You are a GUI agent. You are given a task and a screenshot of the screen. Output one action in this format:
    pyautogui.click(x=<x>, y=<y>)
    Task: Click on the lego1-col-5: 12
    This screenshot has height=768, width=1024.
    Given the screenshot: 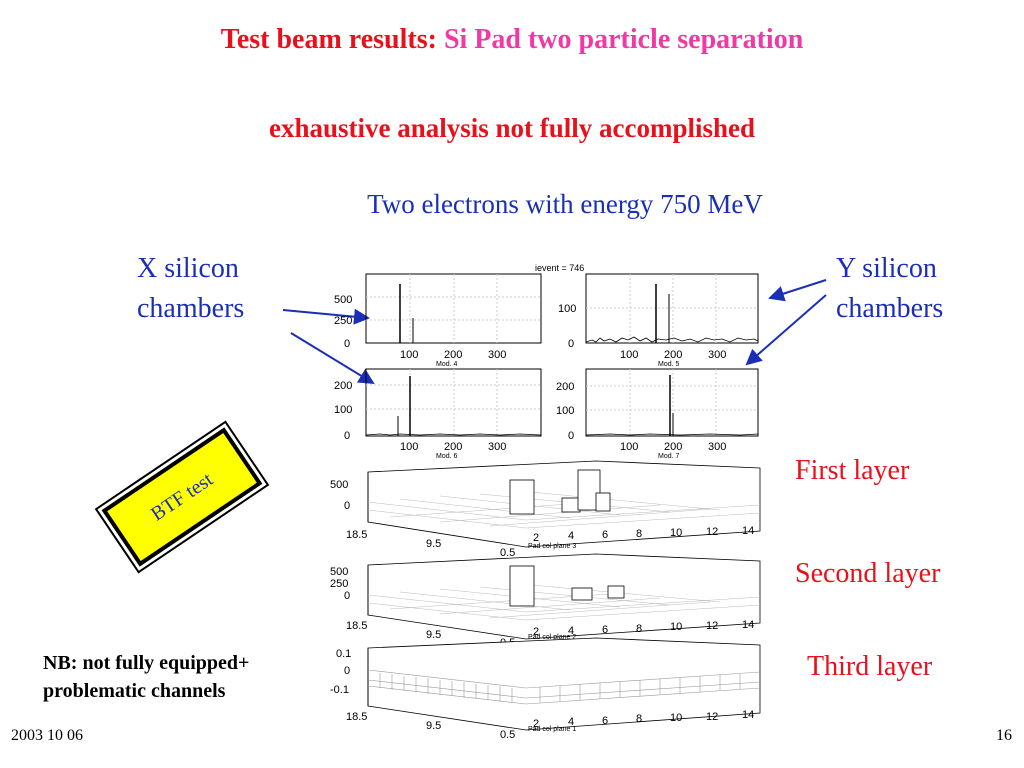 What is the action you would take?
    pyautogui.click(x=712, y=532)
    